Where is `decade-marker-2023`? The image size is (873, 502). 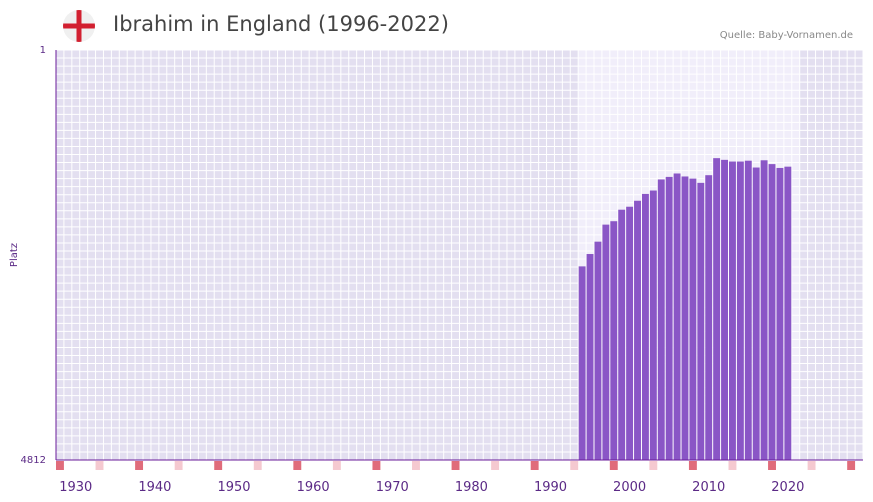 decade-marker-2023 is located at coordinates (811, 465).